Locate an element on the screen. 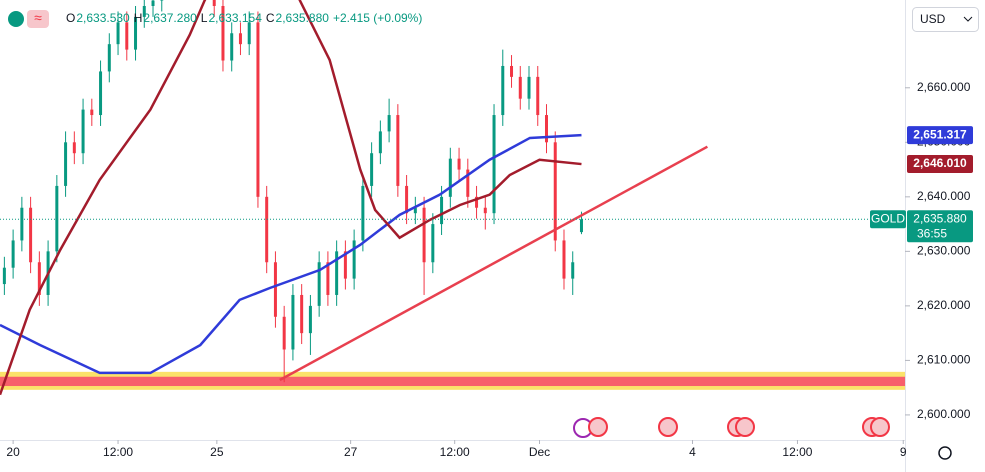 The image size is (985, 472). y-tick-label: 2,660.000 is located at coordinates (944, 87).